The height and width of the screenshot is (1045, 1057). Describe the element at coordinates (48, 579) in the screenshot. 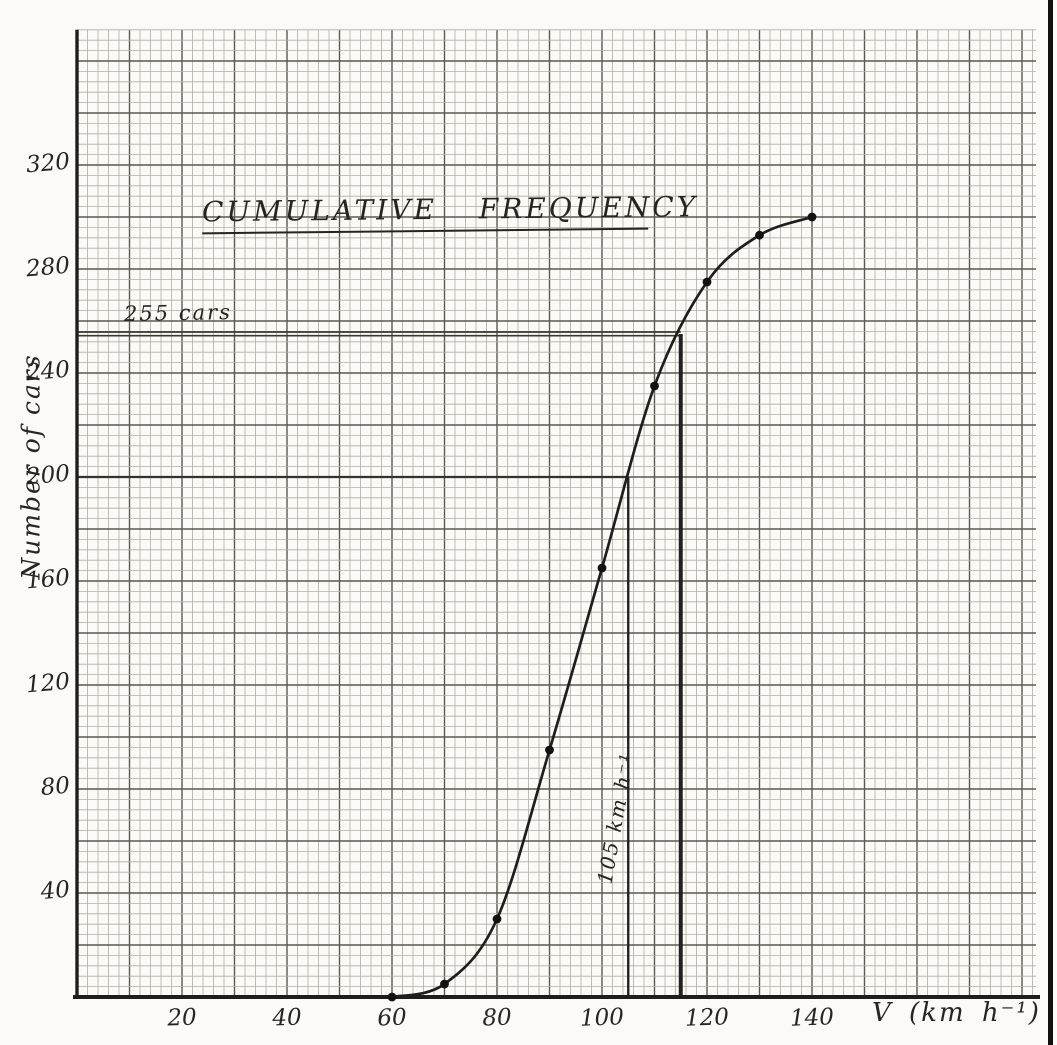

I see `y-tick-label: 160` at that location.